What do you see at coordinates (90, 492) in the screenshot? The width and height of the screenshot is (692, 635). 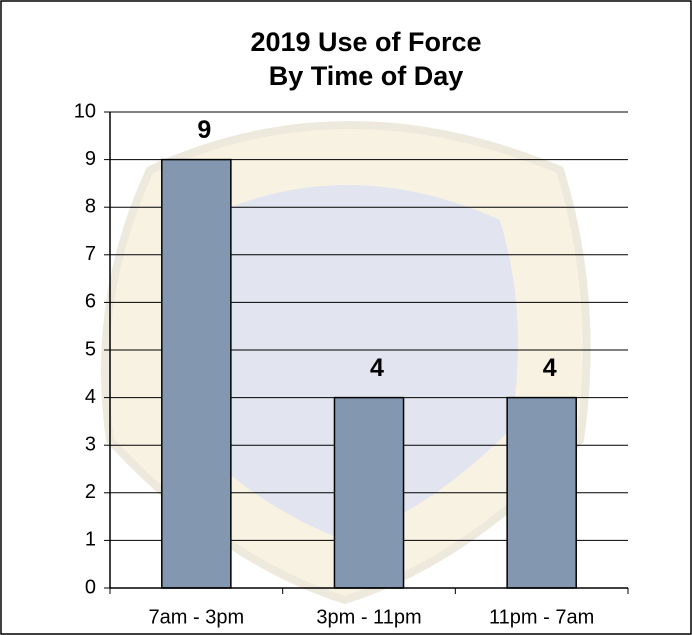 I see `y-tick-label: 2` at bounding box center [90, 492].